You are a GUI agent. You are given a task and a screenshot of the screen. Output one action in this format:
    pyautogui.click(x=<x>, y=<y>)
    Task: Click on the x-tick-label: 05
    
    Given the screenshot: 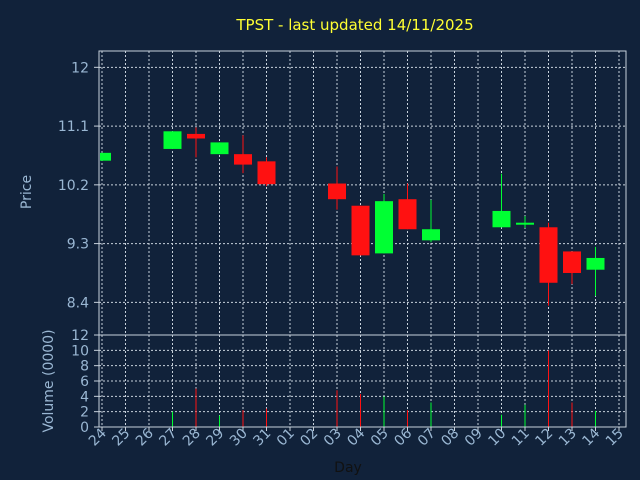 What is the action you would take?
    pyautogui.click(x=380, y=438)
    